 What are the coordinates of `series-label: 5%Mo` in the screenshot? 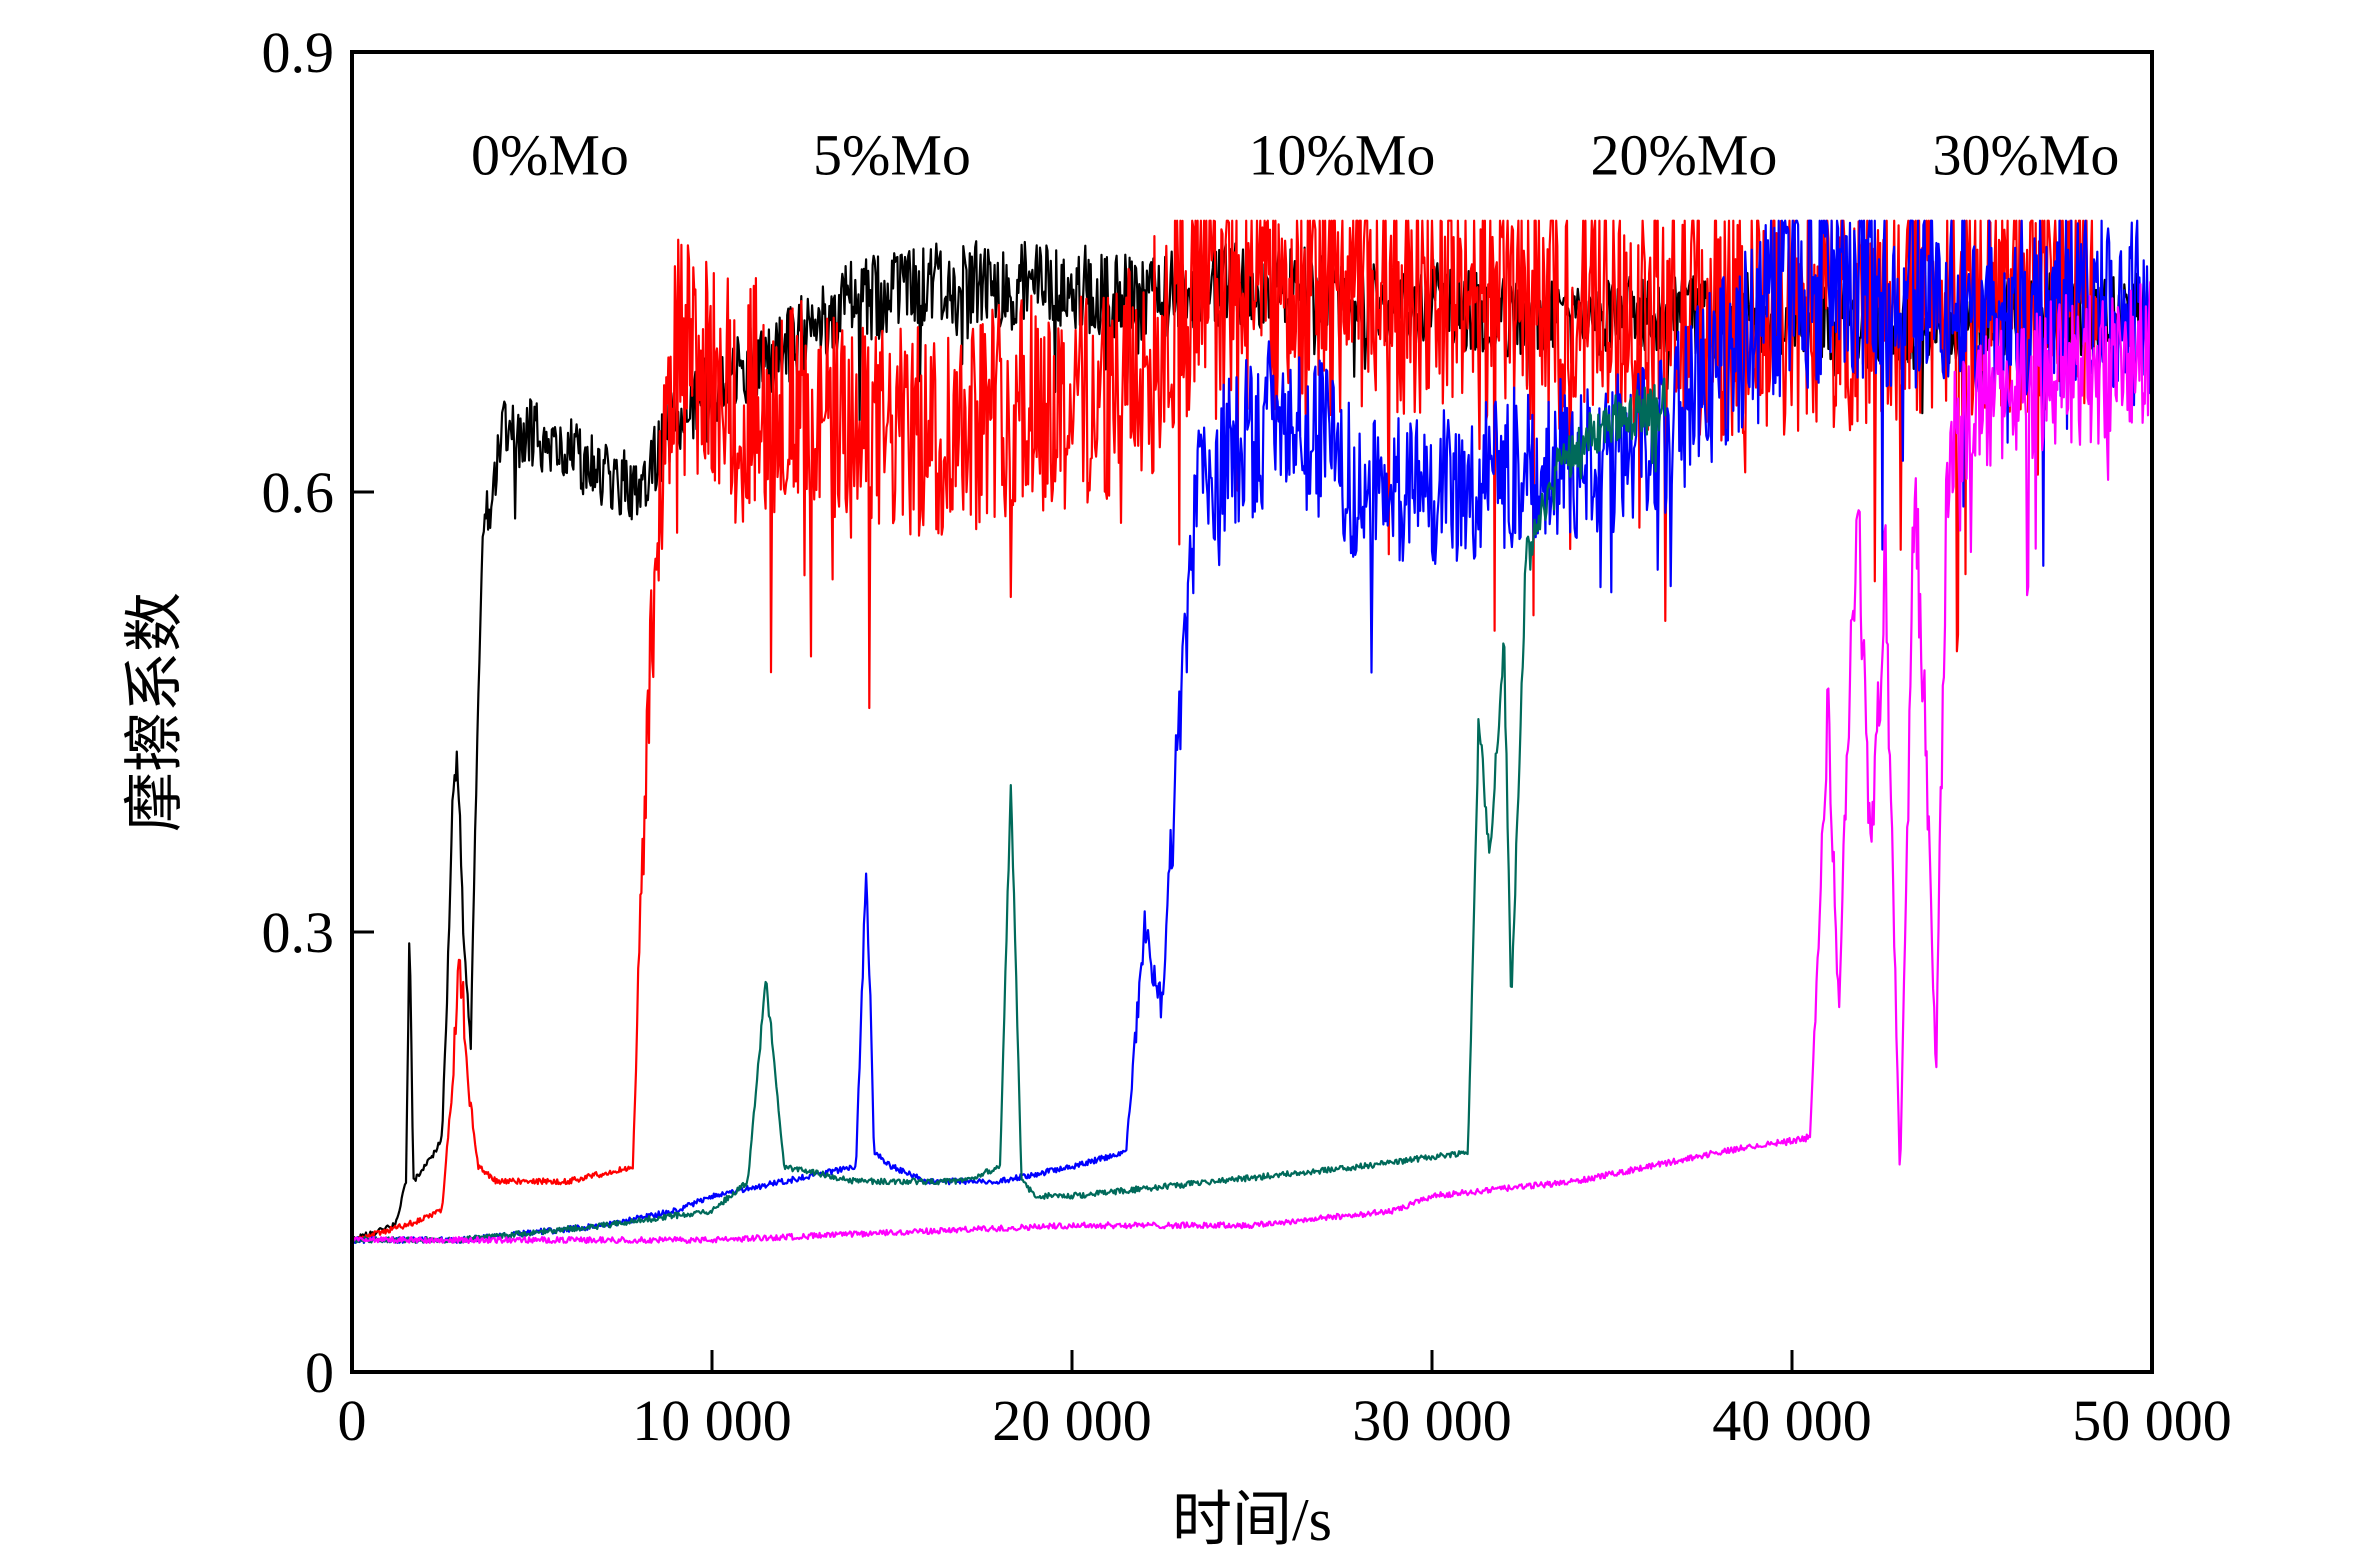 It's located at (892, 155).